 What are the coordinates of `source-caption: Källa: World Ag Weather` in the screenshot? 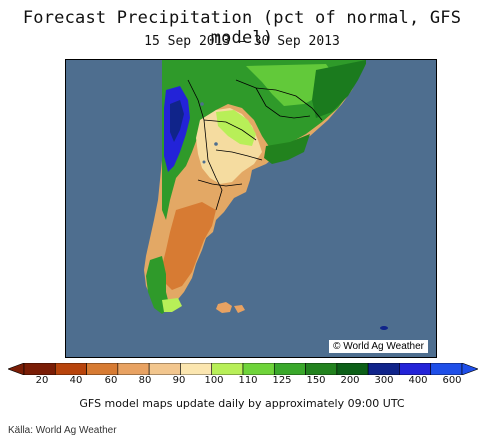 It's located at (62, 430).